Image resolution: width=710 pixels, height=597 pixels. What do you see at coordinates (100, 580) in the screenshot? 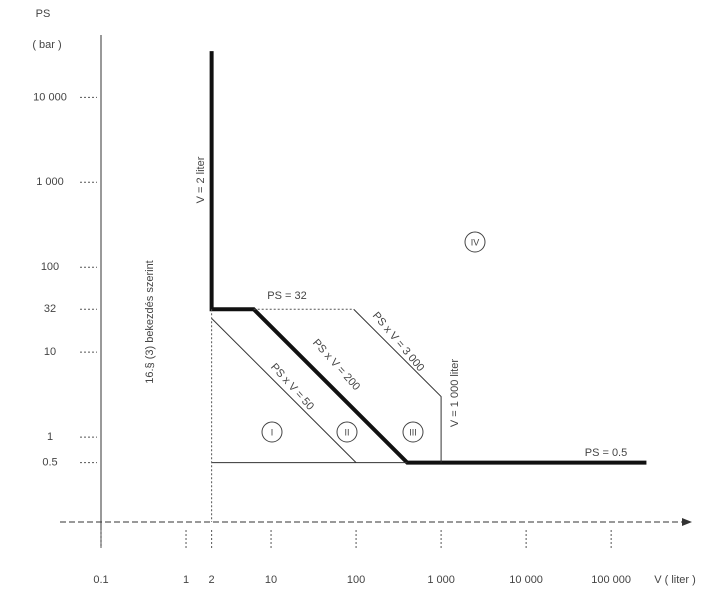
I see `x-tick-label: 0.1` at bounding box center [100, 580].